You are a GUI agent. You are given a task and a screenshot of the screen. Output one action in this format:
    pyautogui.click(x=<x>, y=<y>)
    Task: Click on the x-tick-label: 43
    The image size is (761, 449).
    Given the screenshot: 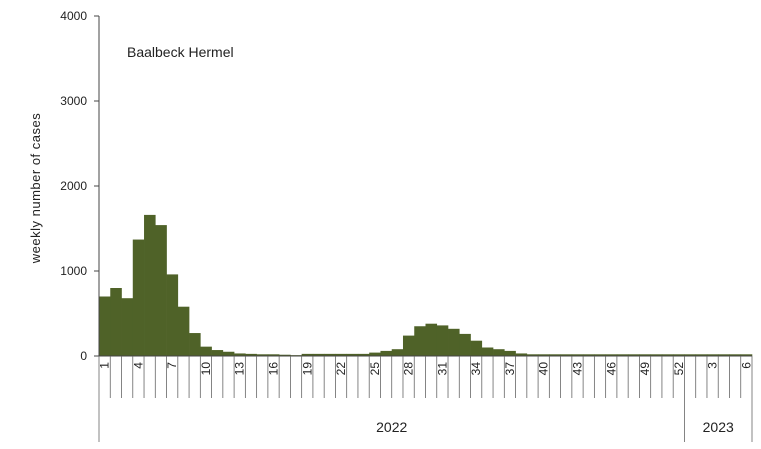 What is the action you would take?
    pyautogui.click(x=577, y=369)
    